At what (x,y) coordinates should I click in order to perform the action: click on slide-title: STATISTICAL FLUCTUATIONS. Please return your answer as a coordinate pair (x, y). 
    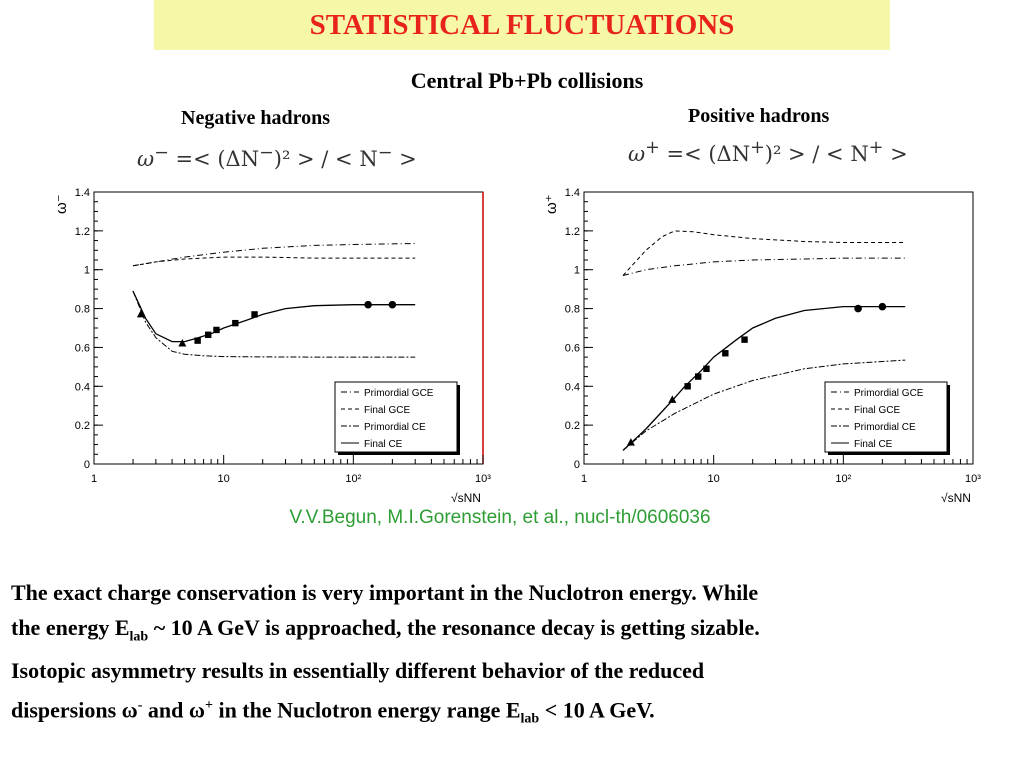
    Looking at the image, I should click on (522, 24).